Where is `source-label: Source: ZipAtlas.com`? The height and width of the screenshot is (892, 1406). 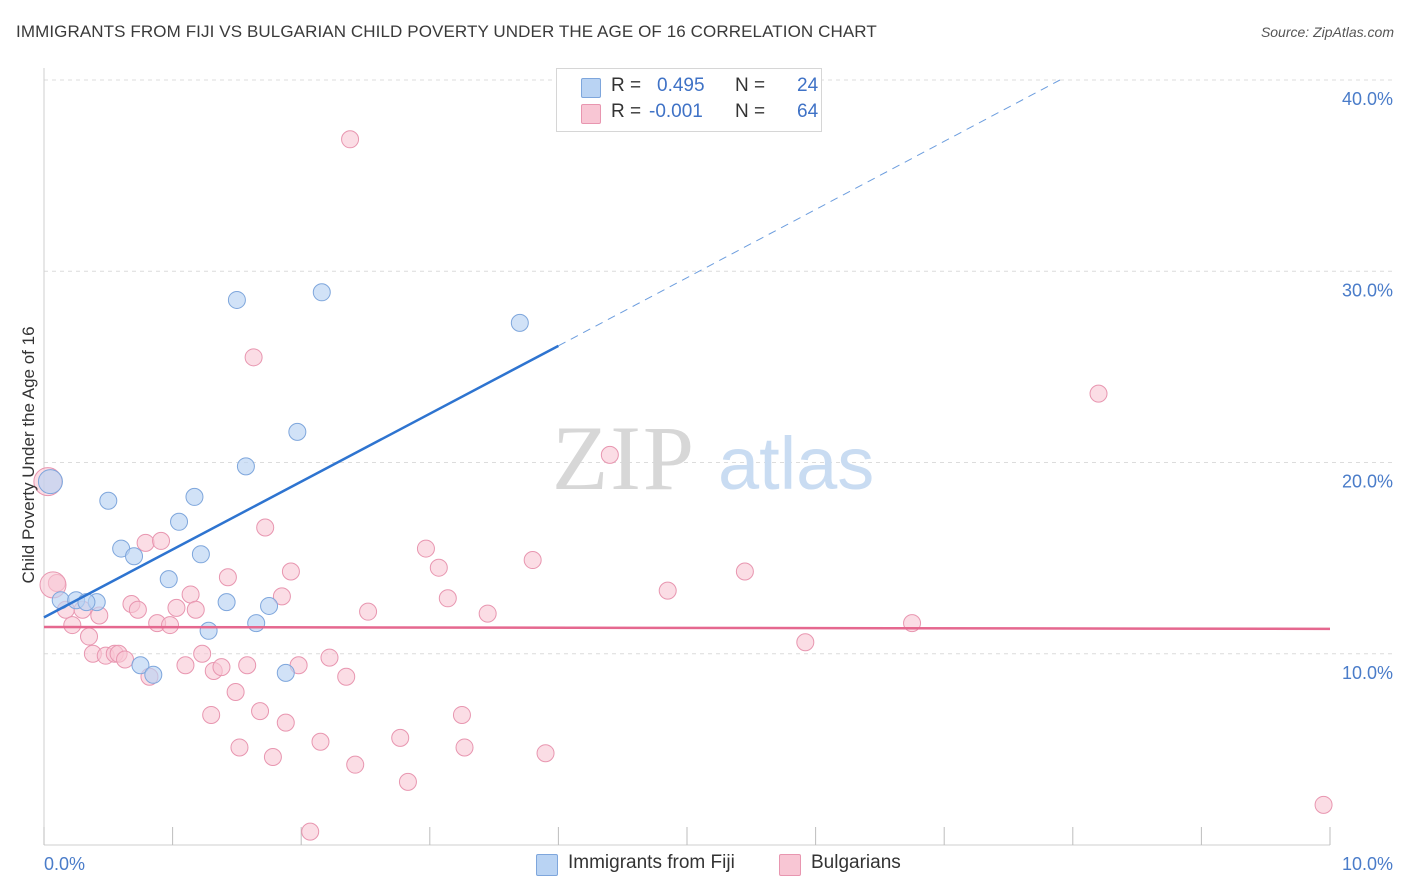 source-label: Source: ZipAtlas.com is located at coordinates (1327, 32).